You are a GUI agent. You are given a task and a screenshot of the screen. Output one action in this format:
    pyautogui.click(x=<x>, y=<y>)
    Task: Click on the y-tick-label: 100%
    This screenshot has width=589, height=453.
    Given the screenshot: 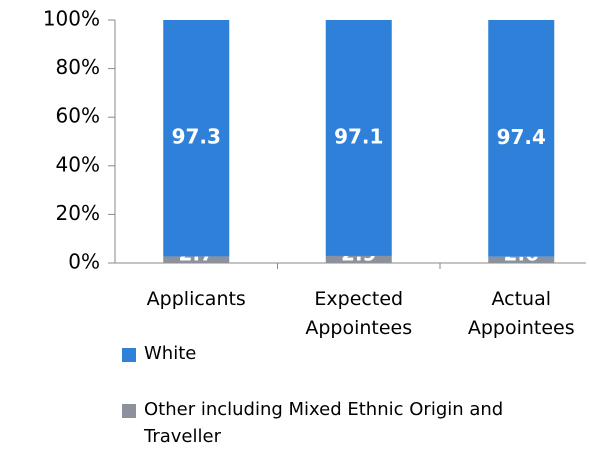 What is the action you would take?
    pyautogui.click(x=71, y=19)
    